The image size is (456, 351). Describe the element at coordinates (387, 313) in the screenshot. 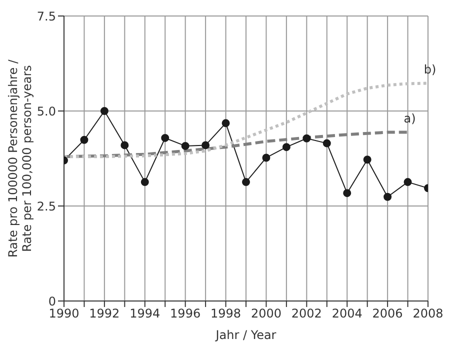

I see `x-tick-label: 2006` at that location.